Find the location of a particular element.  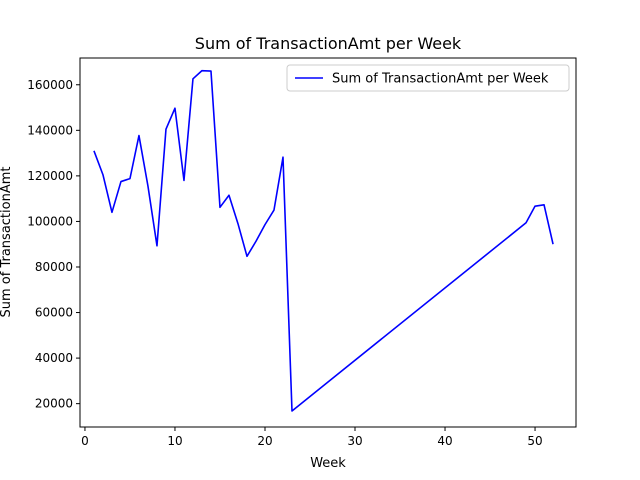

y-tick-label: 140000 is located at coordinates (50, 130).